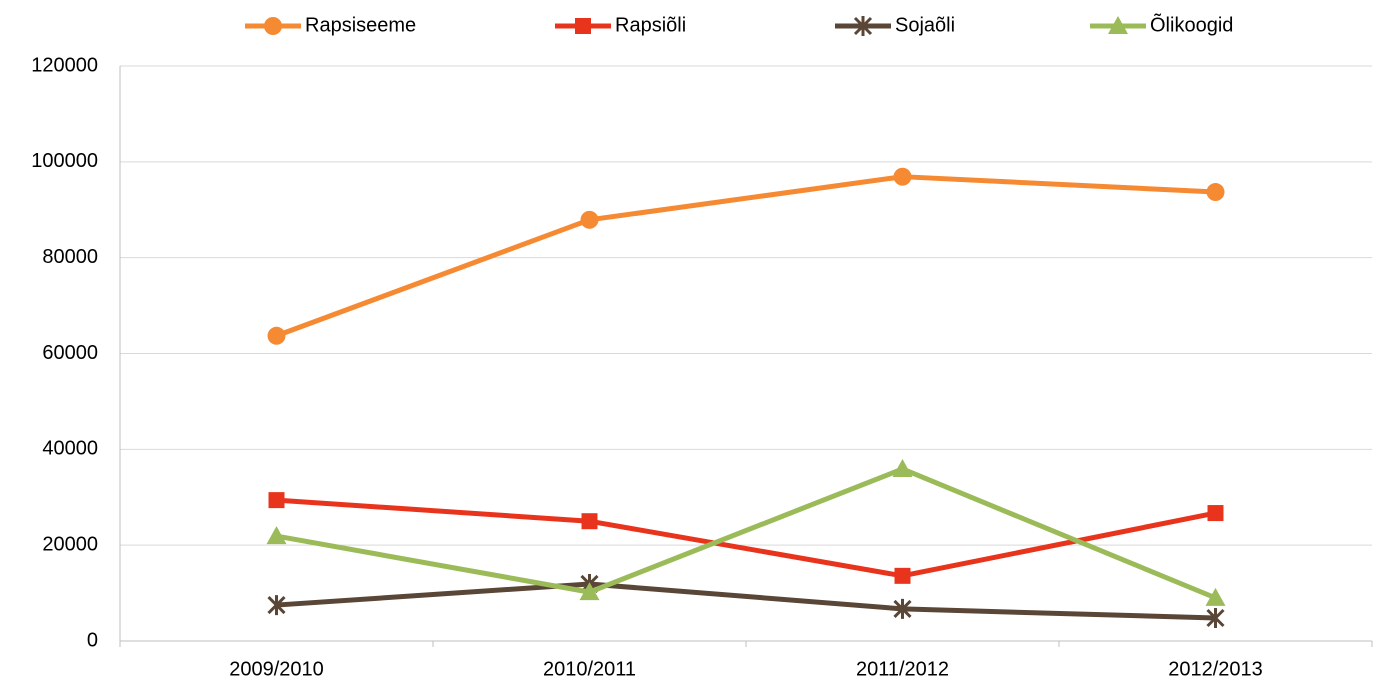 This screenshot has height=691, width=1392. Describe the element at coordinates (276, 669) in the screenshot. I see `x-tick-label: 2009/2010` at that location.